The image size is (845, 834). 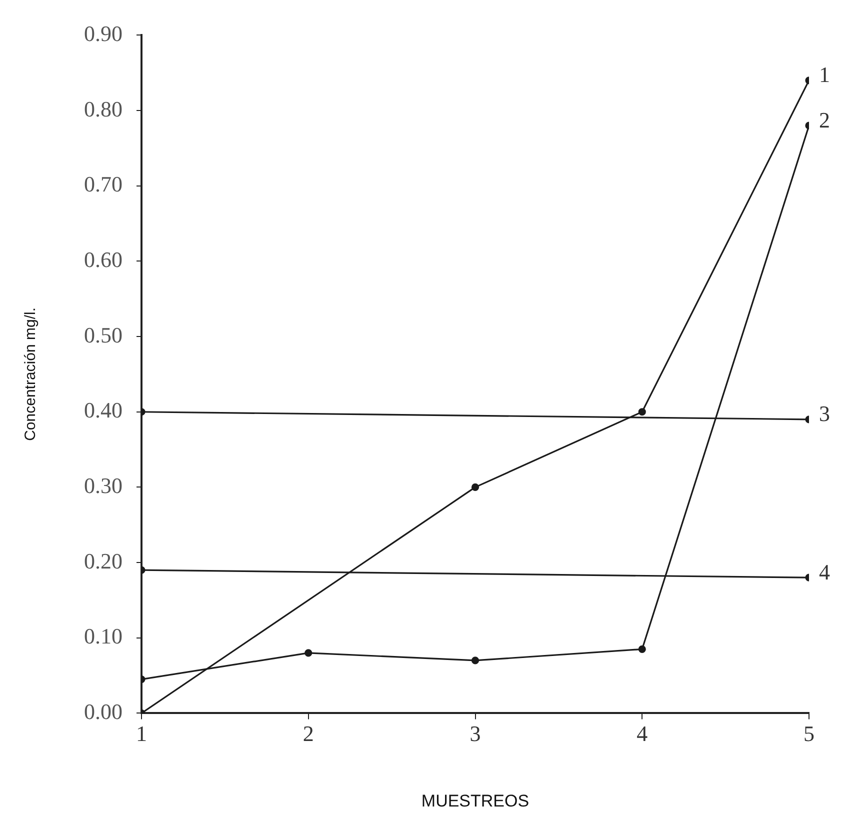 What do you see at coordinates (642, 733) in the screenshot?
I see `x-tick-label: 4` at bounding box center [642, 733].